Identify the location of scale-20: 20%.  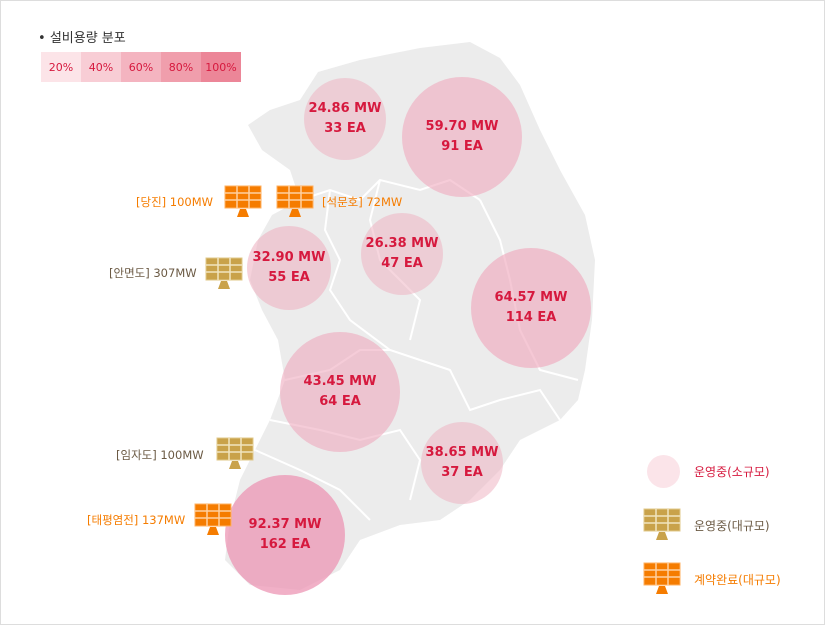
(61, 67).